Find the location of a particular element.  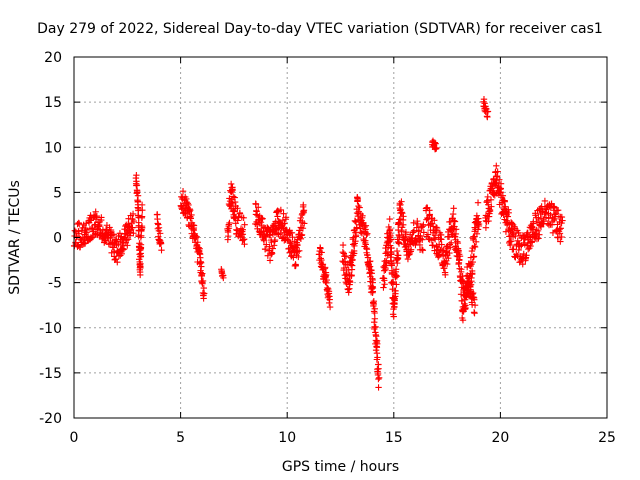

x-axis-label: GPS time / hours is located at coordinates (340, 467).